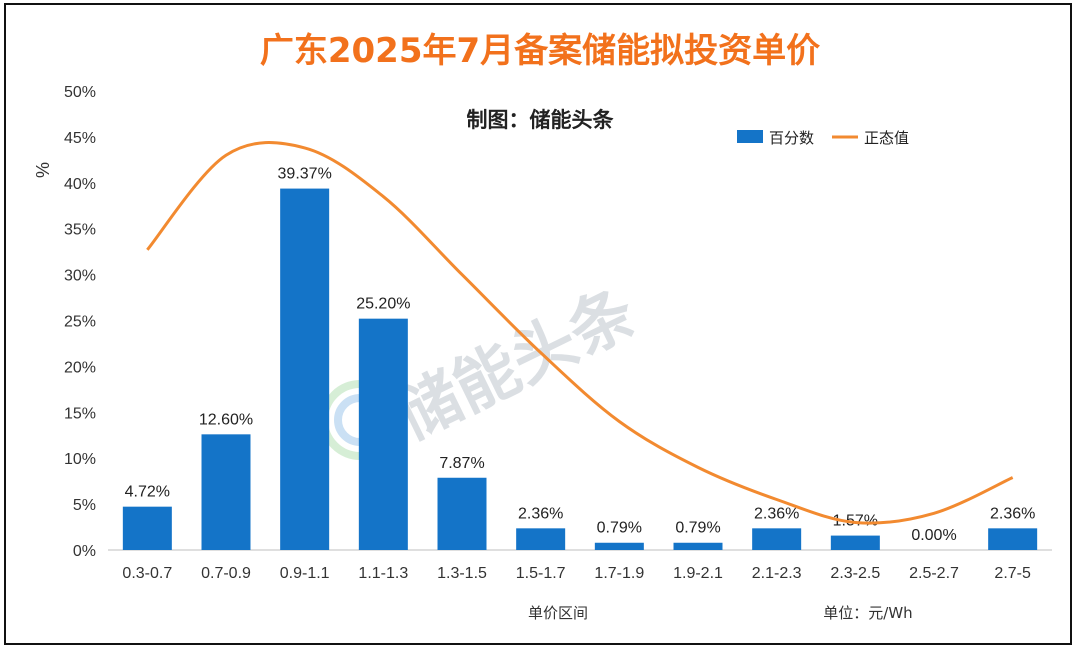 The width and height of the screenshot is (1080, 652). I want to click on legend-swatch-bar, so click(750, 136).